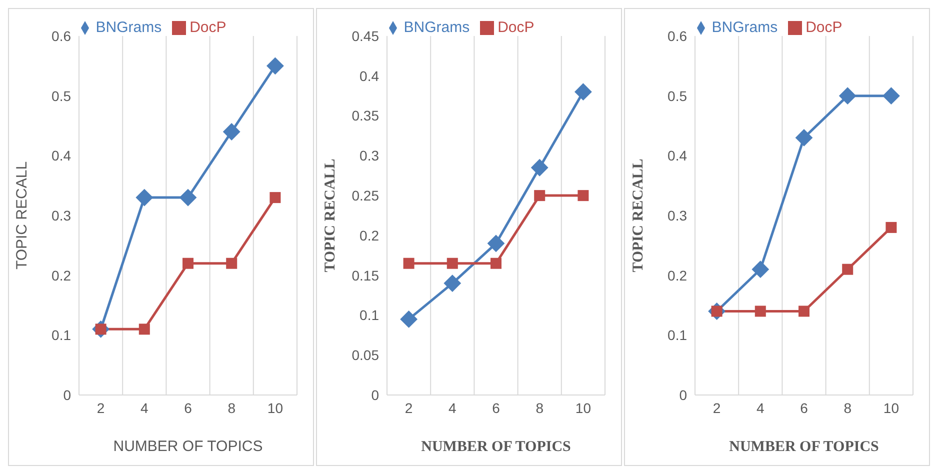  Describe the element at coordinates (366, 275) in the screenshot. I see `y-tick-label: 0.15` at that location.